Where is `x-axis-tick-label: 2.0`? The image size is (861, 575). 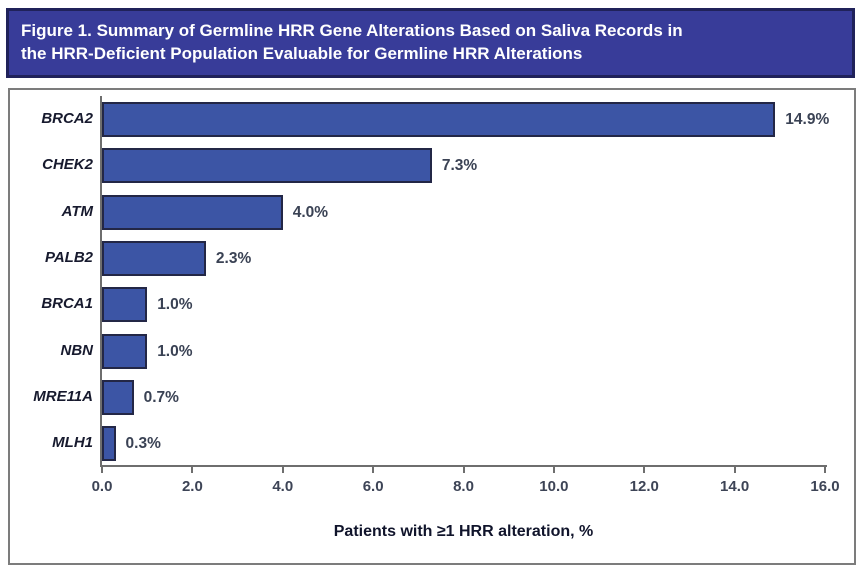
x-axis-tick-label: 2.0 is located at coordinates (192, 486).